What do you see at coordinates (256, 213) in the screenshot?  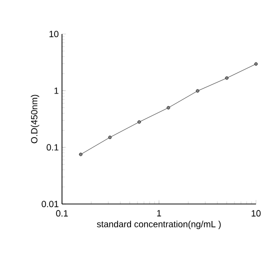 I see `x-tick-label: 10` at bounding box center [256, 213].